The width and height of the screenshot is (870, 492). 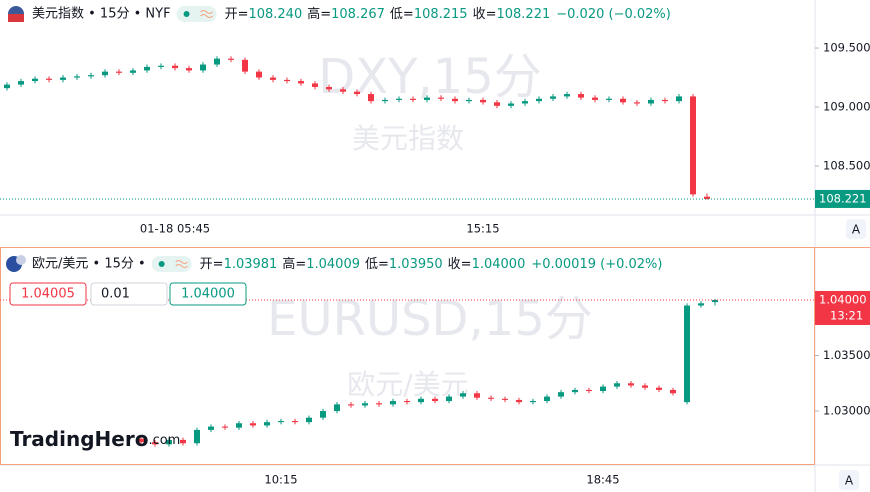 I want to click on watermark-subtitle: 美元指数, so click(x=408, y=138).